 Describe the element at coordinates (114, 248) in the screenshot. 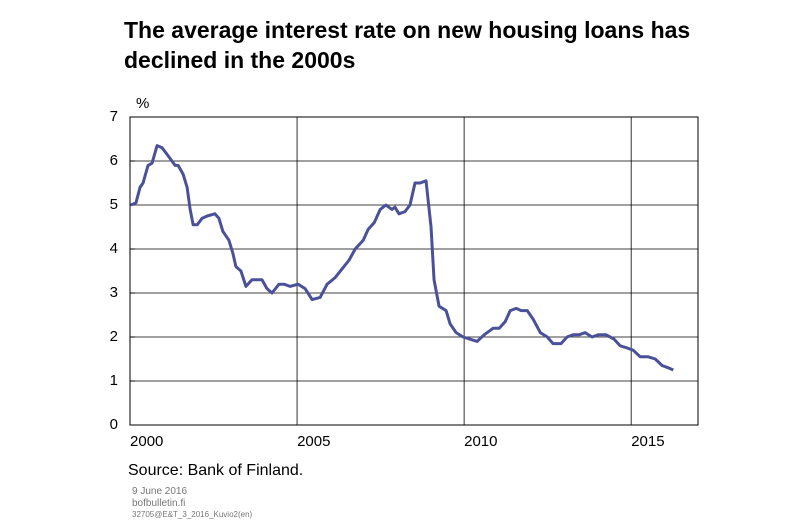

I see `y-tick-label: 4` at that location.